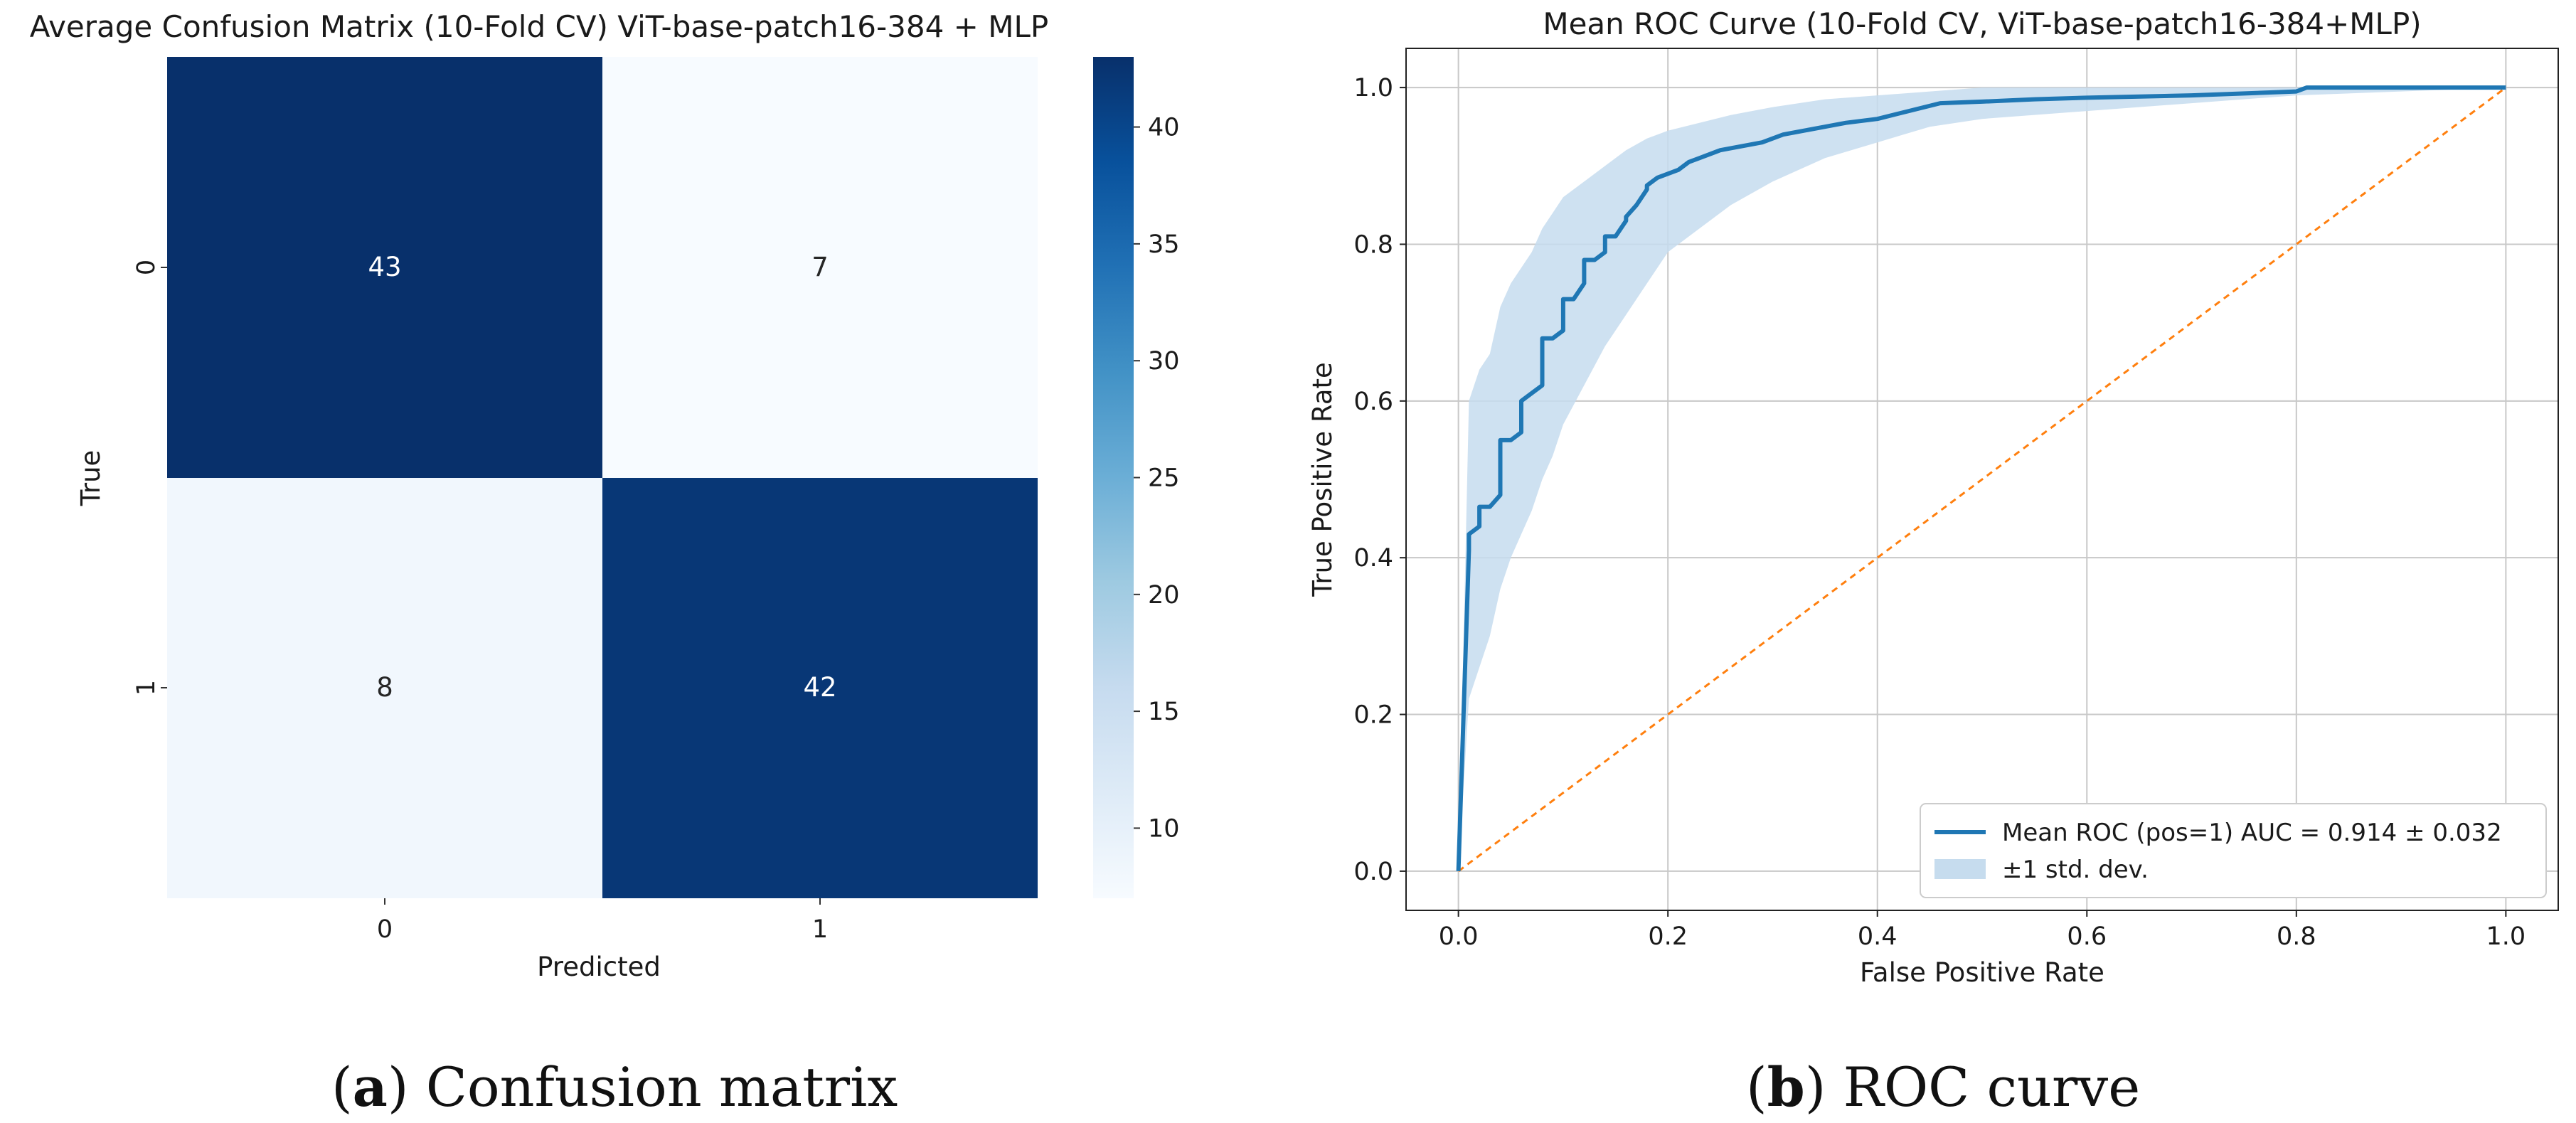 This screenshot has width=2576, height=1123. I want to click on cm-xtick-label-0: 0, so click(385, 929).